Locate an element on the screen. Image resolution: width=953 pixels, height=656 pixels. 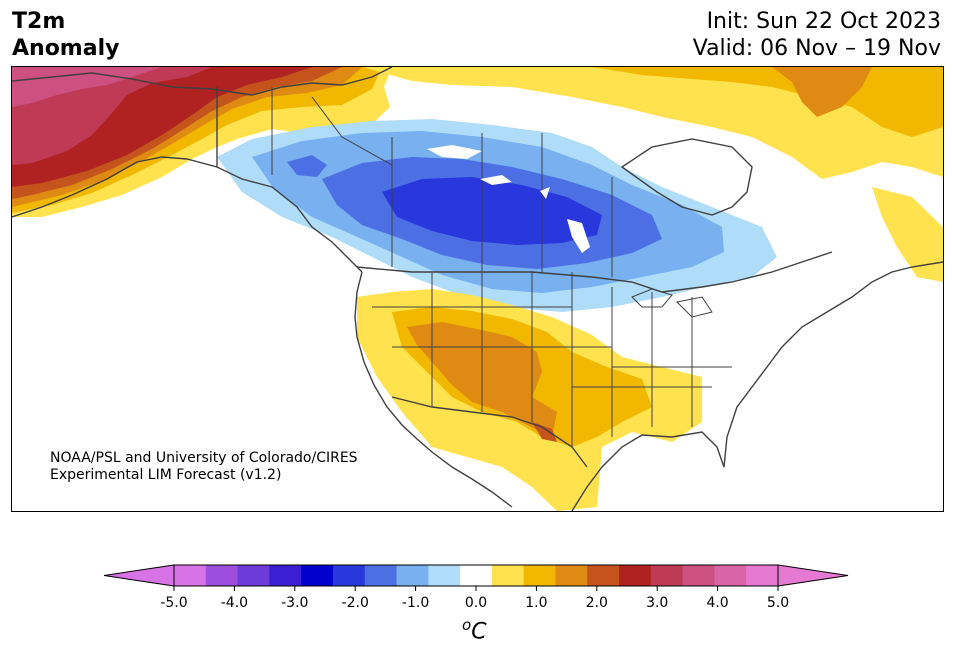
colorbar-tick-label: -5.0 is located at coordinates (173, 603).